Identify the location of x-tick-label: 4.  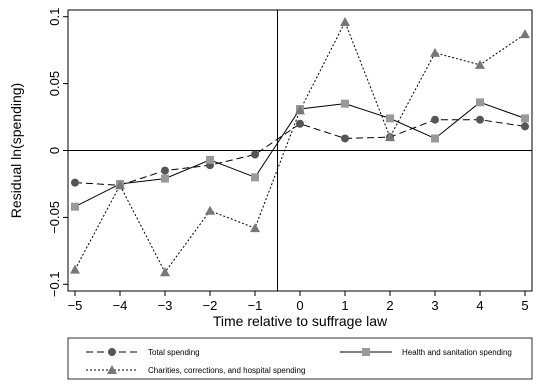
(479, 305).